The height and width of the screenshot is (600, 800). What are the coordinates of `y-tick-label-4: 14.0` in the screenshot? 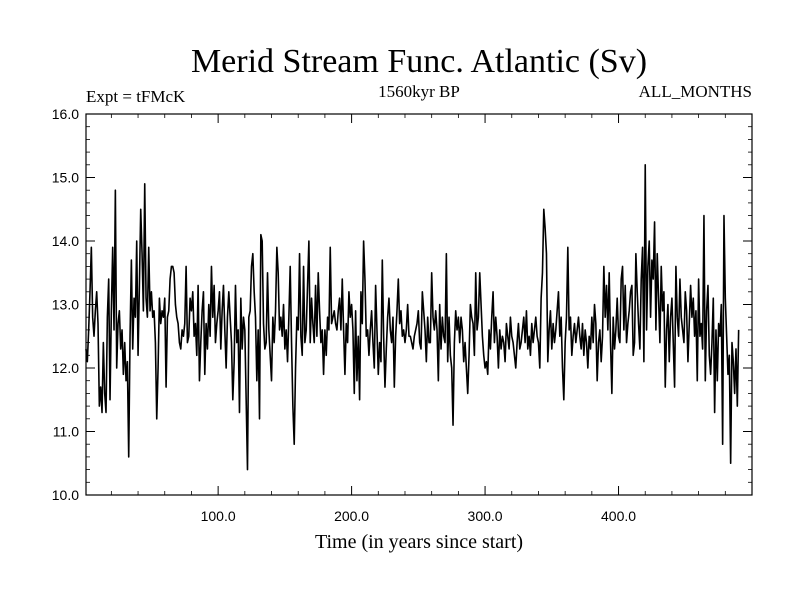 It's located at (65, 241).